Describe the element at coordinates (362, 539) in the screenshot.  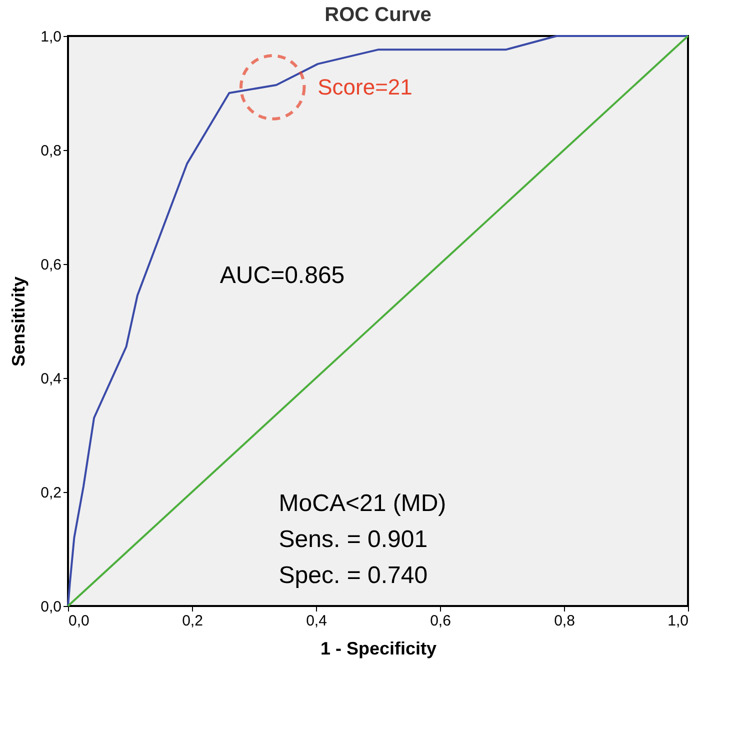
I see `annotation: MoCA<21 (MD) Sens. = 0.901 Spec. = 0.740` at that location.